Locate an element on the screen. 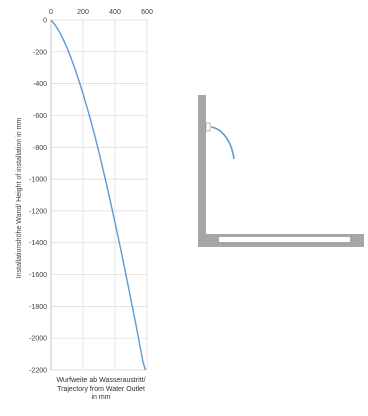  y-tick-label: -600 is located at coordinates (40, 116).